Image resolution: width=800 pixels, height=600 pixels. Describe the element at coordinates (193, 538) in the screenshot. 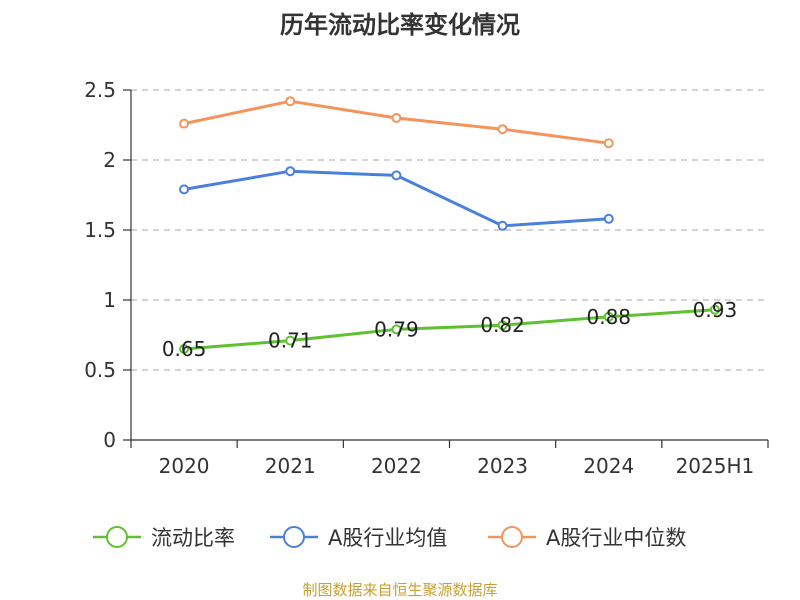

I see `legend-label: 流动比率` at that location.